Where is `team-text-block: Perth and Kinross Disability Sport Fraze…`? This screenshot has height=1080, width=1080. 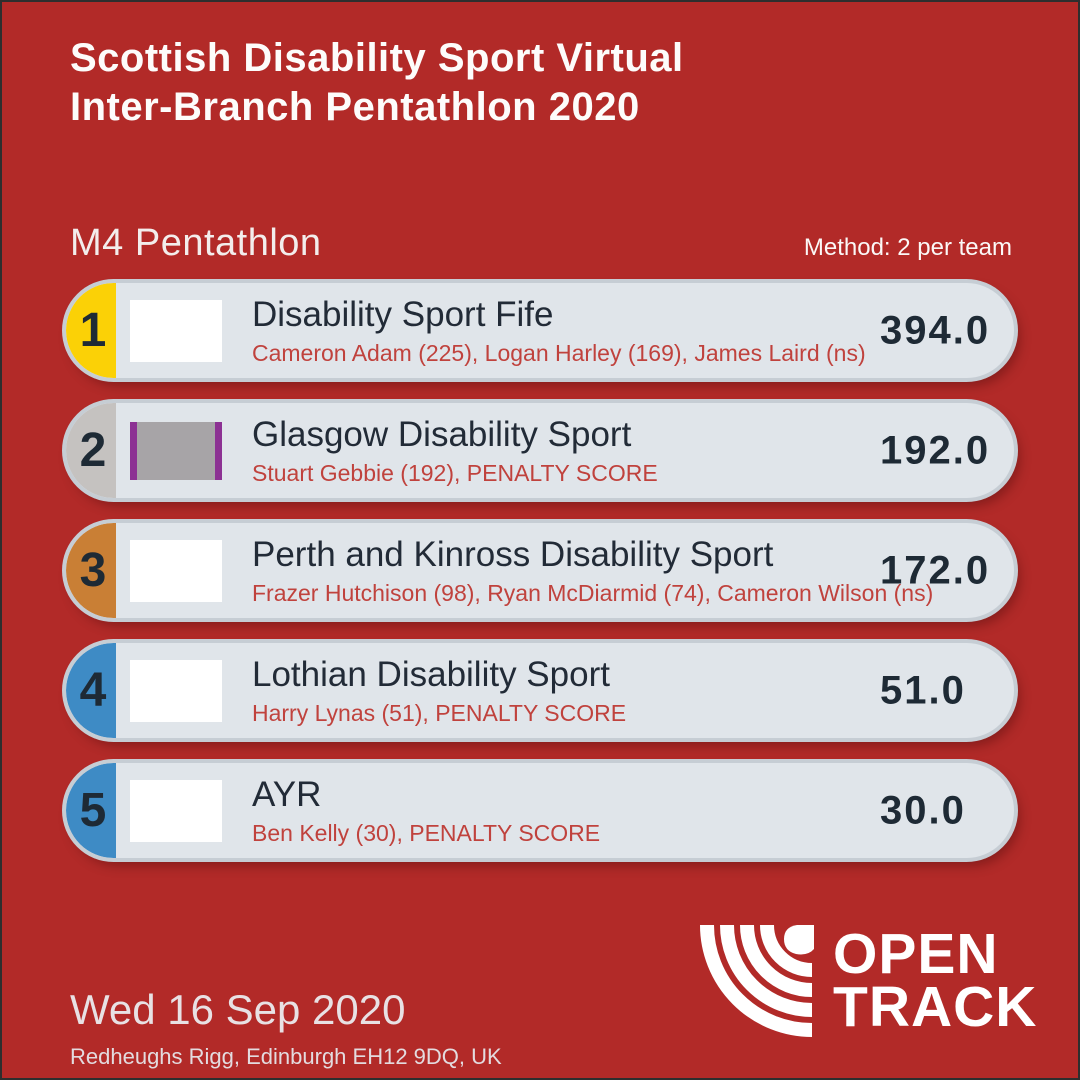 team-text-block: Perth and Kinross Disability Sport Fraze… is located at coordinates (593, 570).